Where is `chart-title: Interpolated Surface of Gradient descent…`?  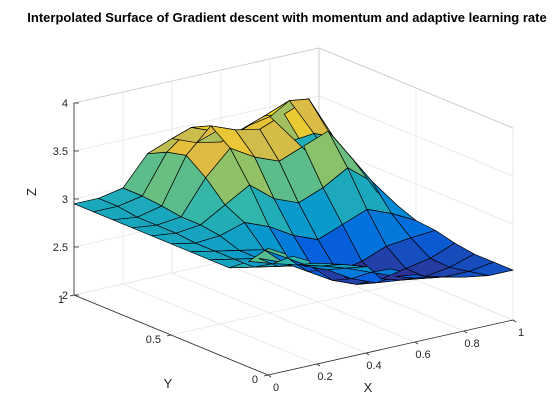 chart-title: Interpolated Surface of Gradient descent… is located at coordinates (286, 17).